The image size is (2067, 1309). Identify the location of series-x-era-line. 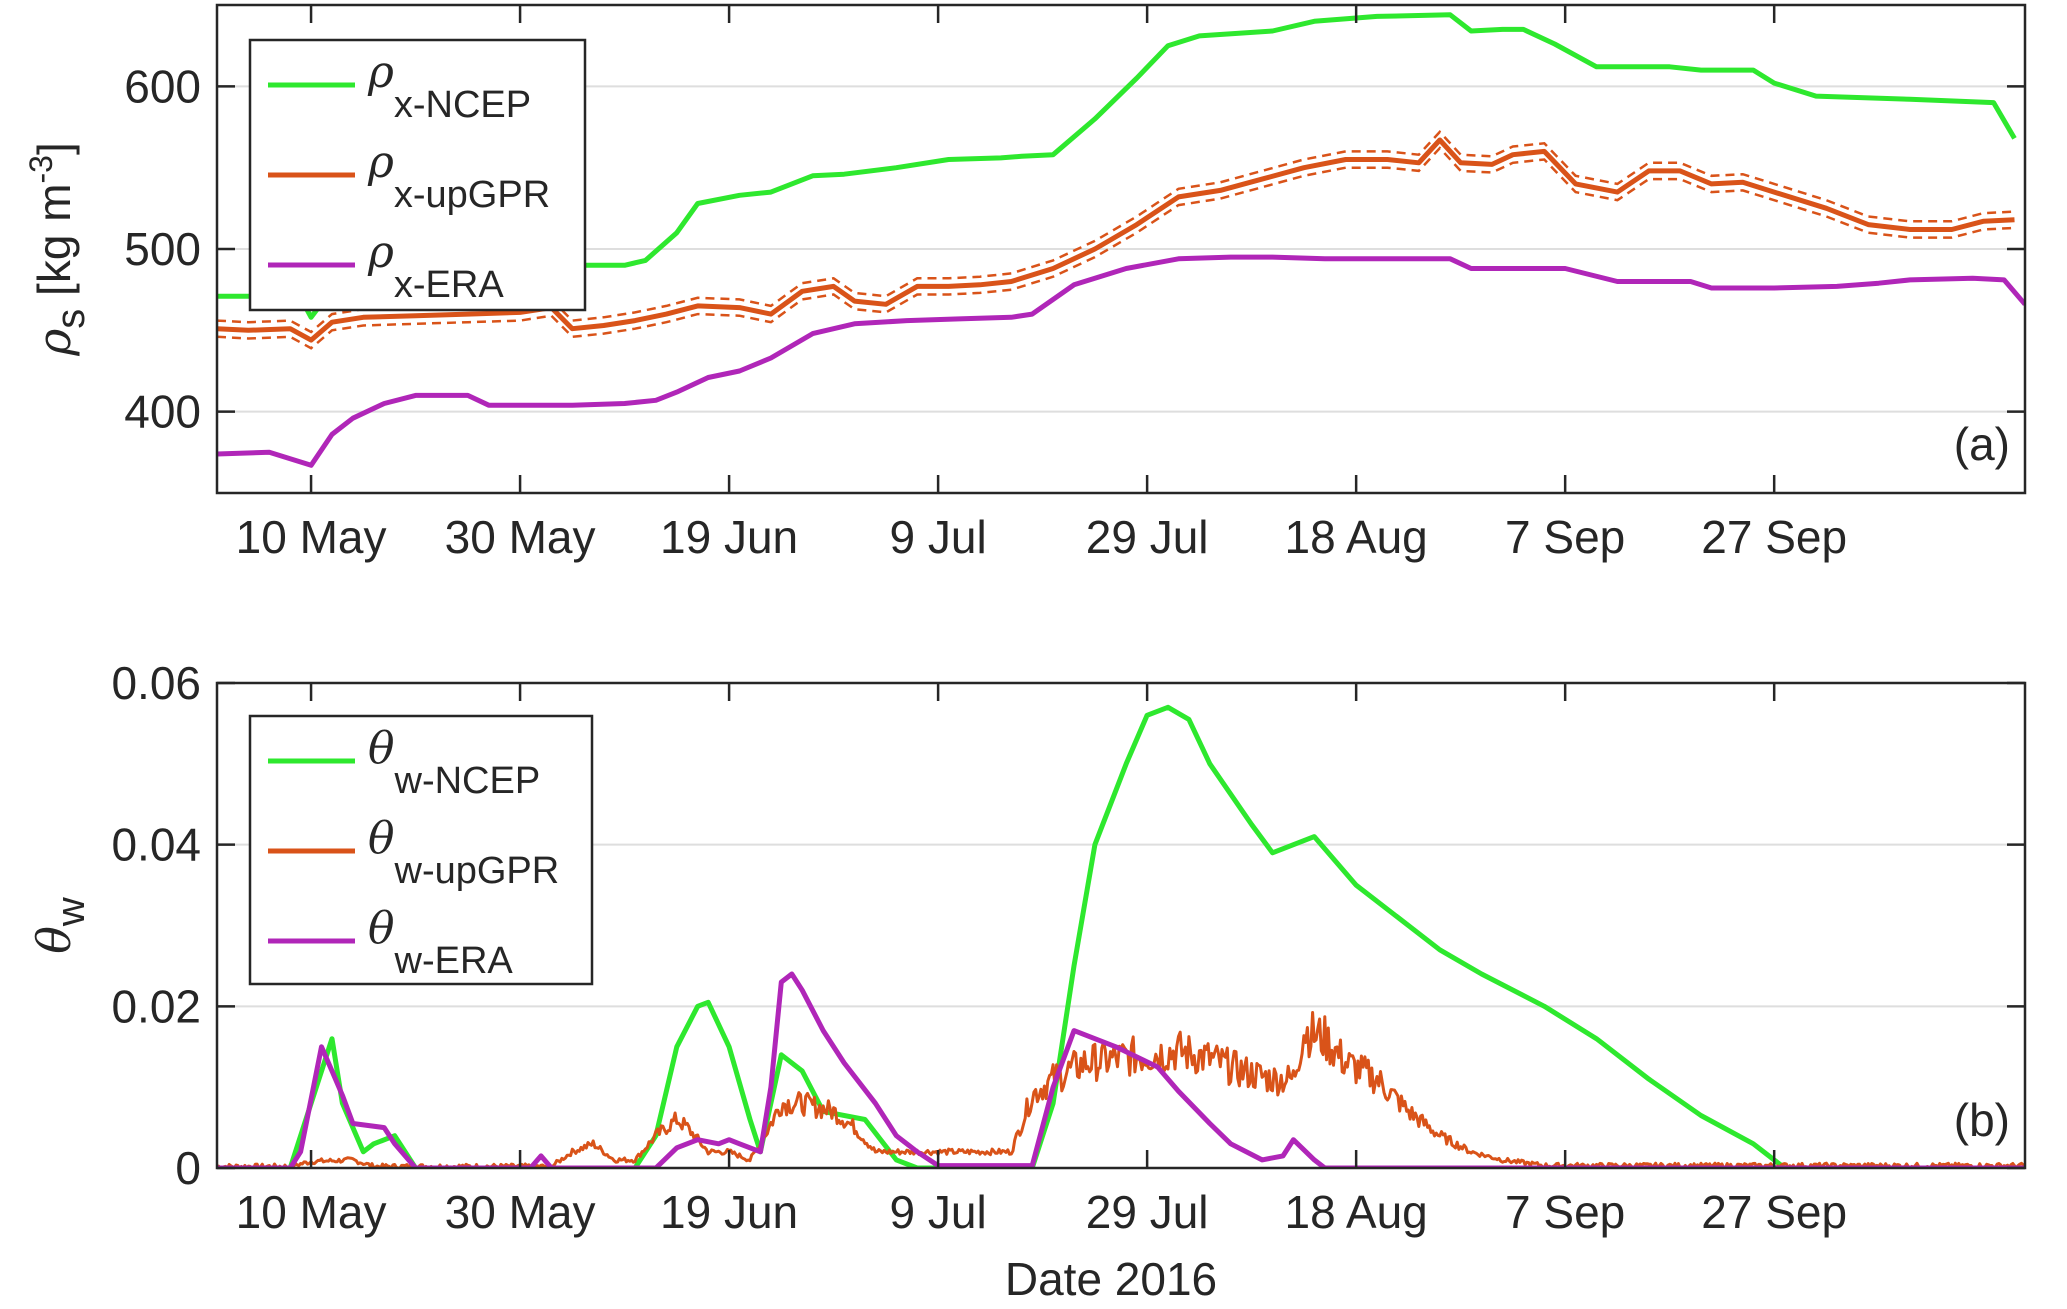
(1121, 361).